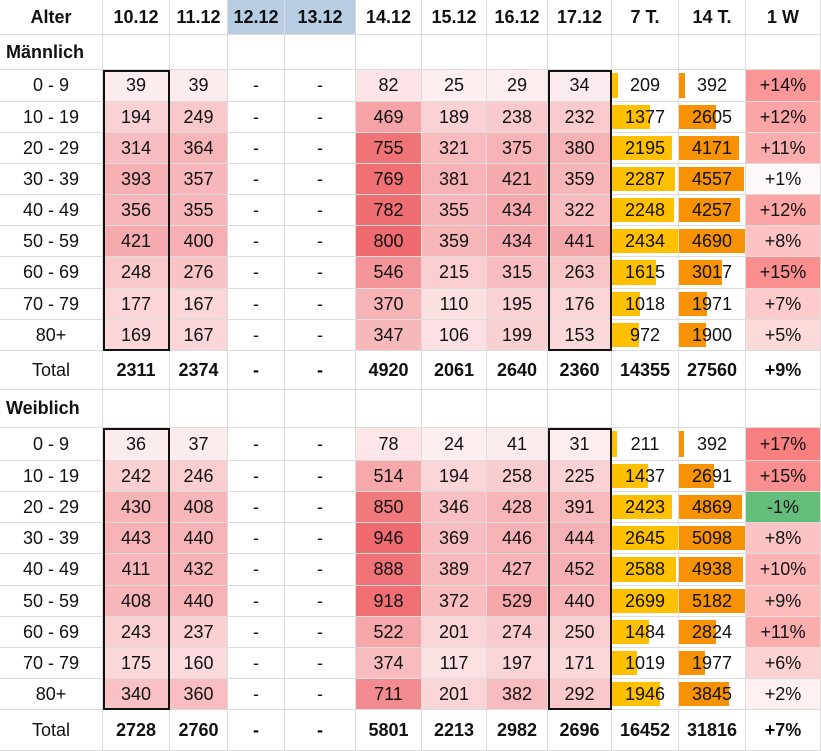 The image size is (821, 751). Describe the element at coordinates (51, 117) in the screenshot. I see `age-group-label: 10 - 19` at that location.